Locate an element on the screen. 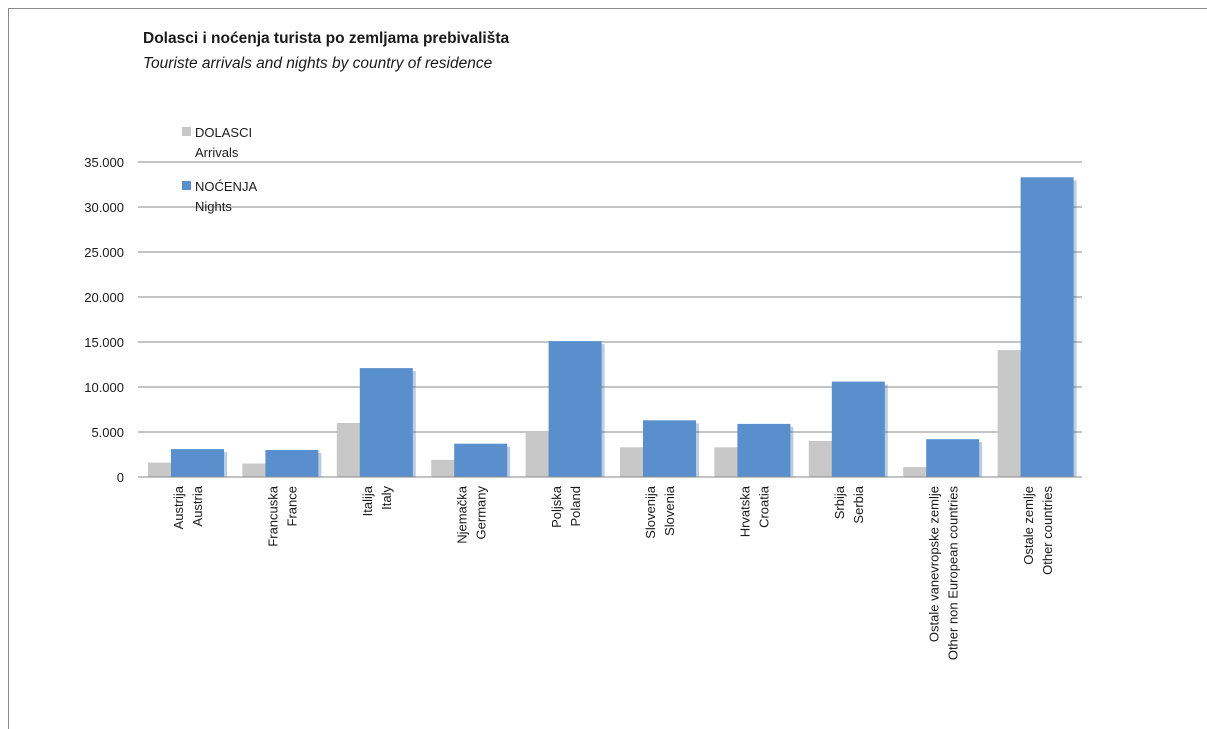 This screenshot has height=729, width=1207. x-tick-label-line: Croatia is located at coordinates (764, 506).